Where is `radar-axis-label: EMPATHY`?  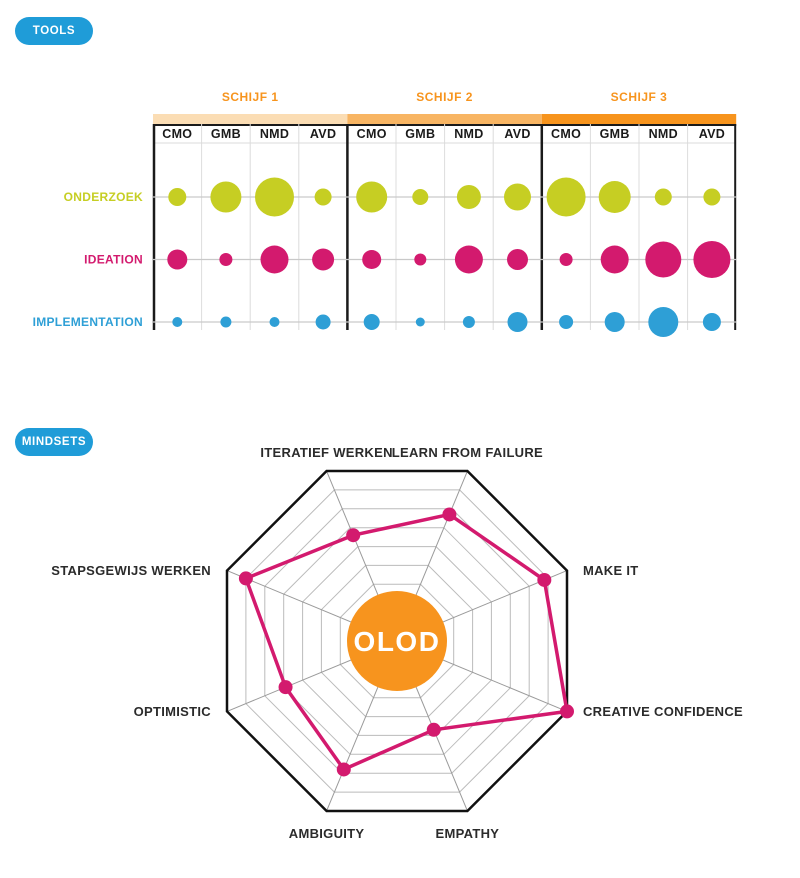
radar-axis-label: EMPATHY is located at coordinates (468, 833).